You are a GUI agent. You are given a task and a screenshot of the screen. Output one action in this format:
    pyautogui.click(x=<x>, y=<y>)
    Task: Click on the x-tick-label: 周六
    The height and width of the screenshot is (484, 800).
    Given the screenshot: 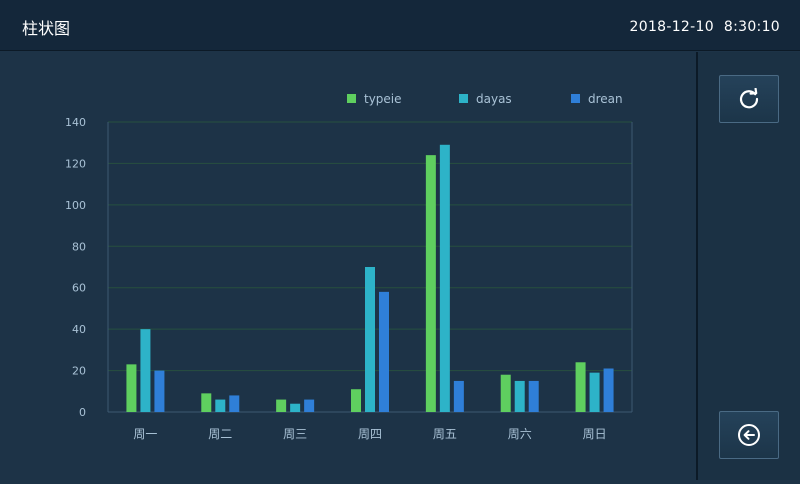 What is the action you would take?
    pyautogui.click(x=520, y=434)
    